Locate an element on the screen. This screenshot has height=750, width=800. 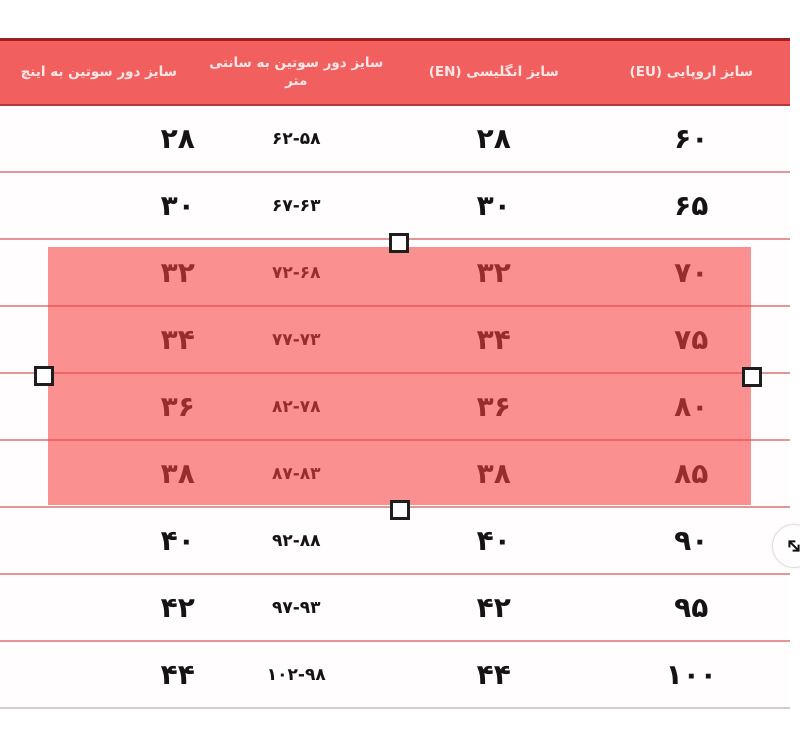
en-size-value: ۲۸ is located at coordinates (493, 138).